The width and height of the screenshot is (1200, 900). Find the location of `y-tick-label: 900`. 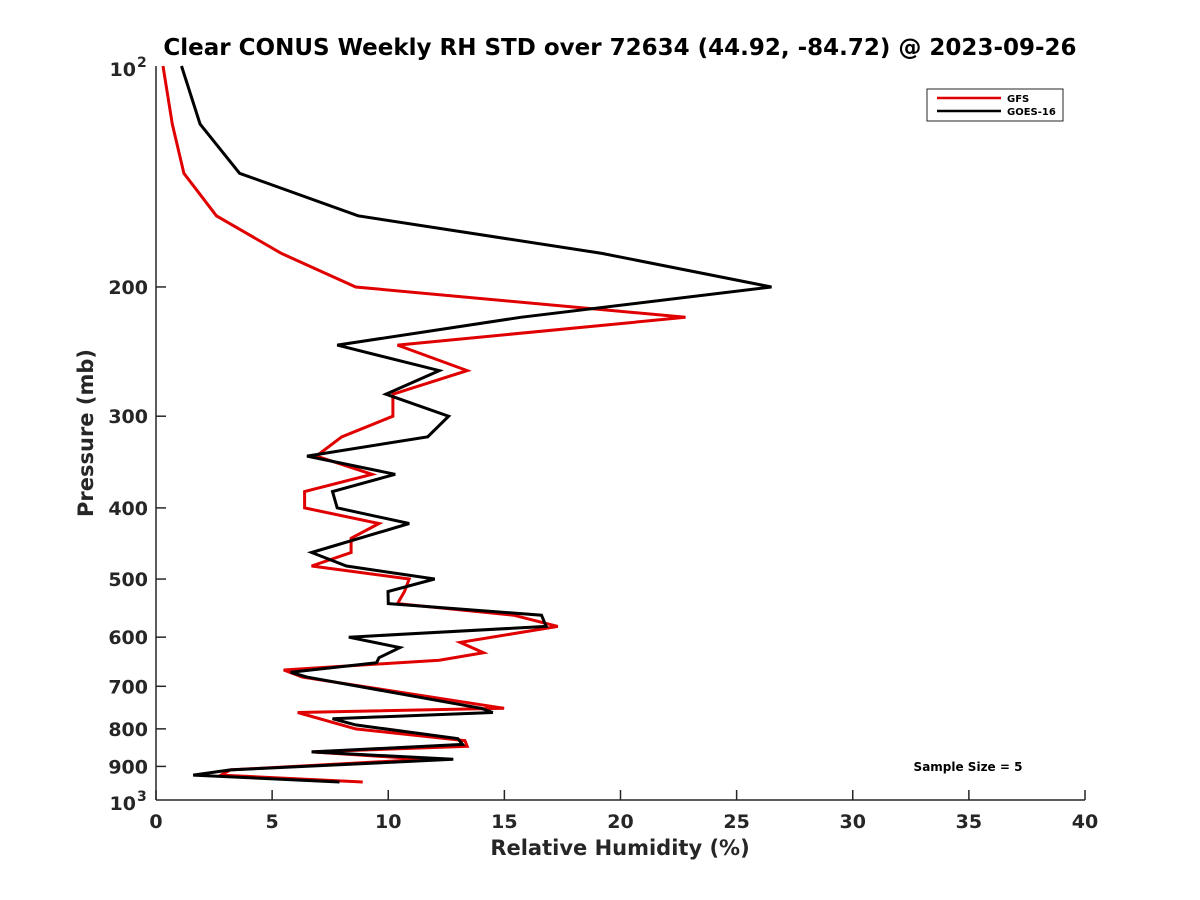

y-tick-label: 900 is located at coordinates (128, 767).